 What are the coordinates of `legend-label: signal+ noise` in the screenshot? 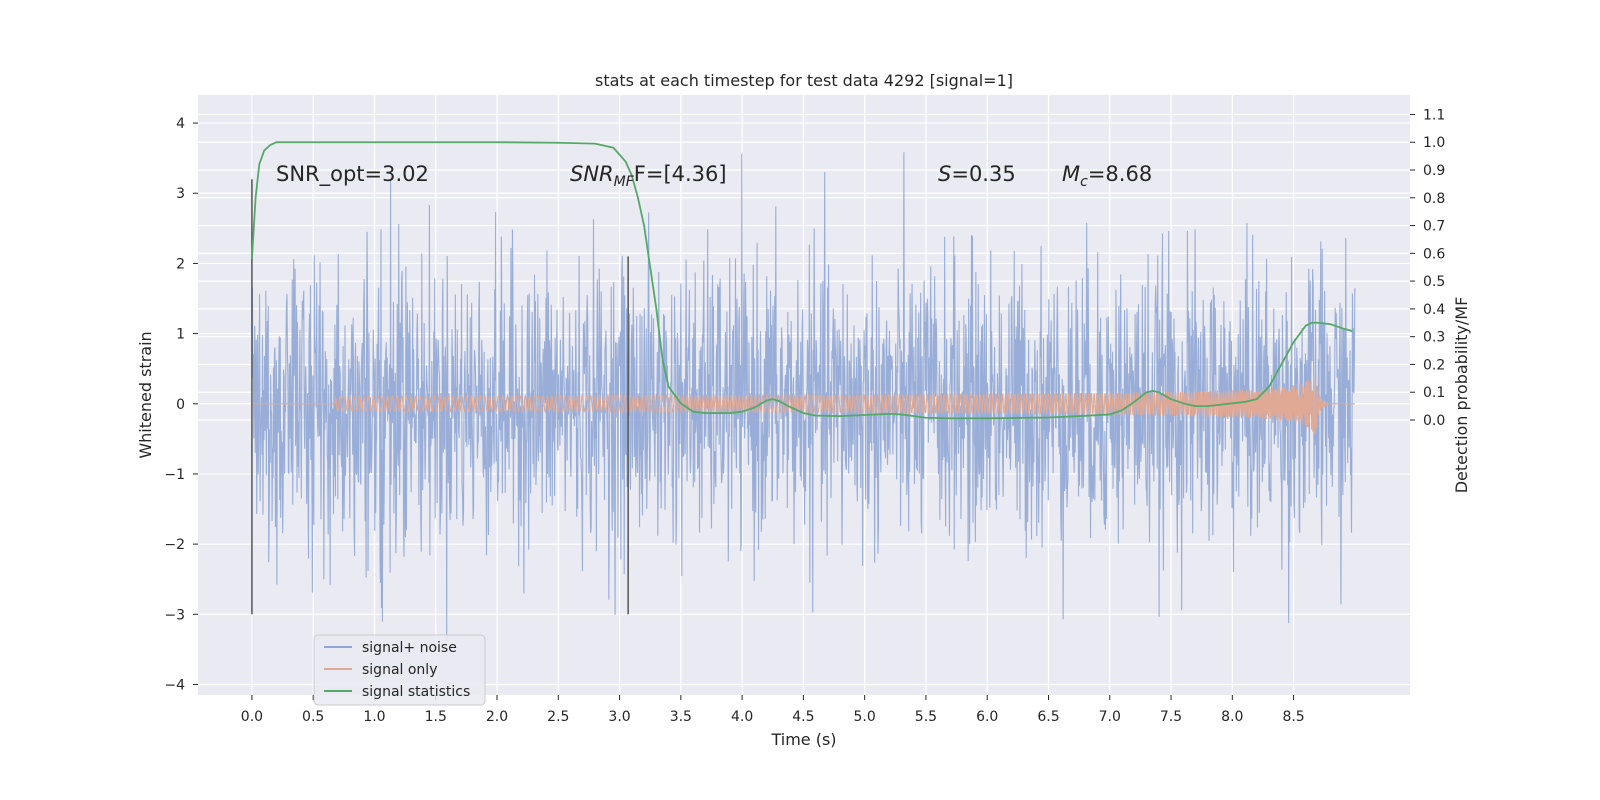 It's located at (409, 648).